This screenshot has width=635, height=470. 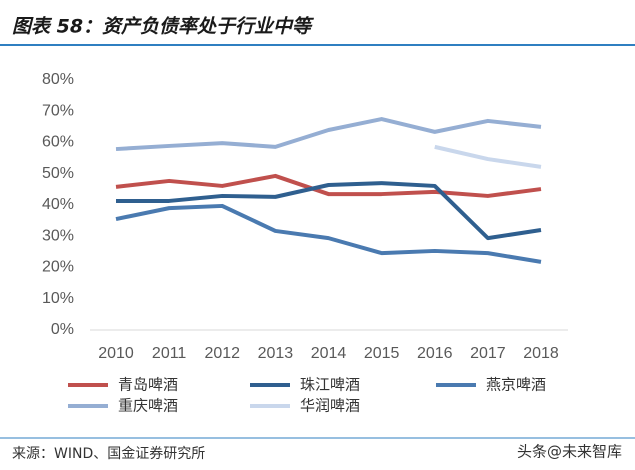 I want to click on legend-label: 青岛啤酒, so click(x=148, y=385).